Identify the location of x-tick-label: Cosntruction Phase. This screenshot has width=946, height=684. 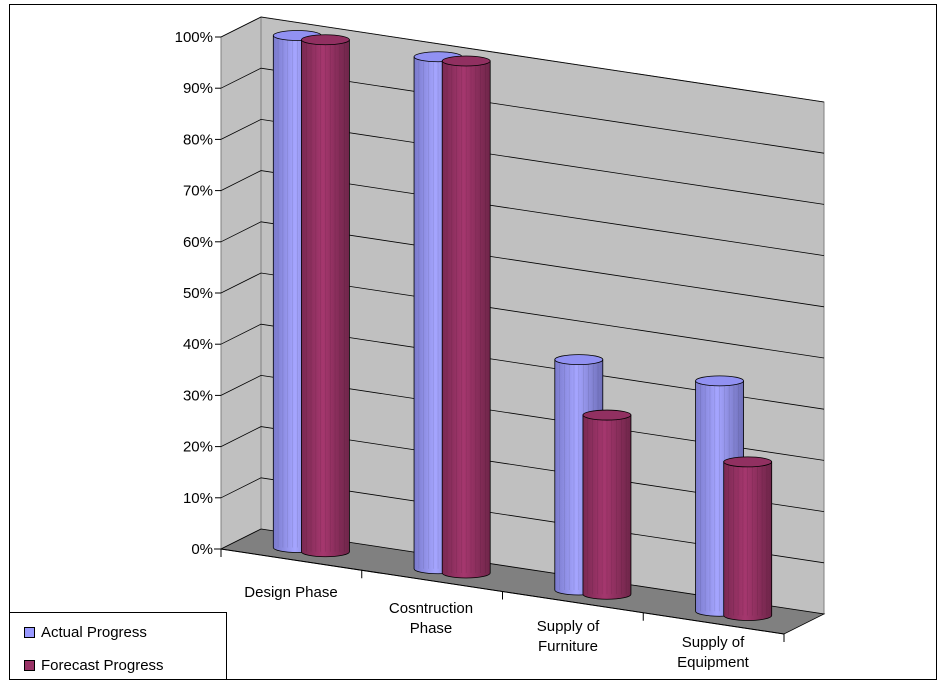
(431, 618).